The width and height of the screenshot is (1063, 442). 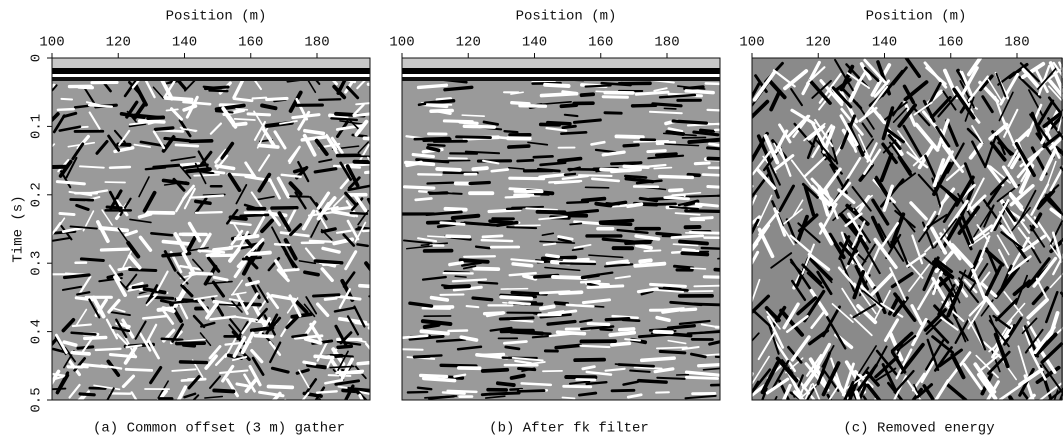 I want to click on x-tick-label: 100, so click(x=401, y=43).